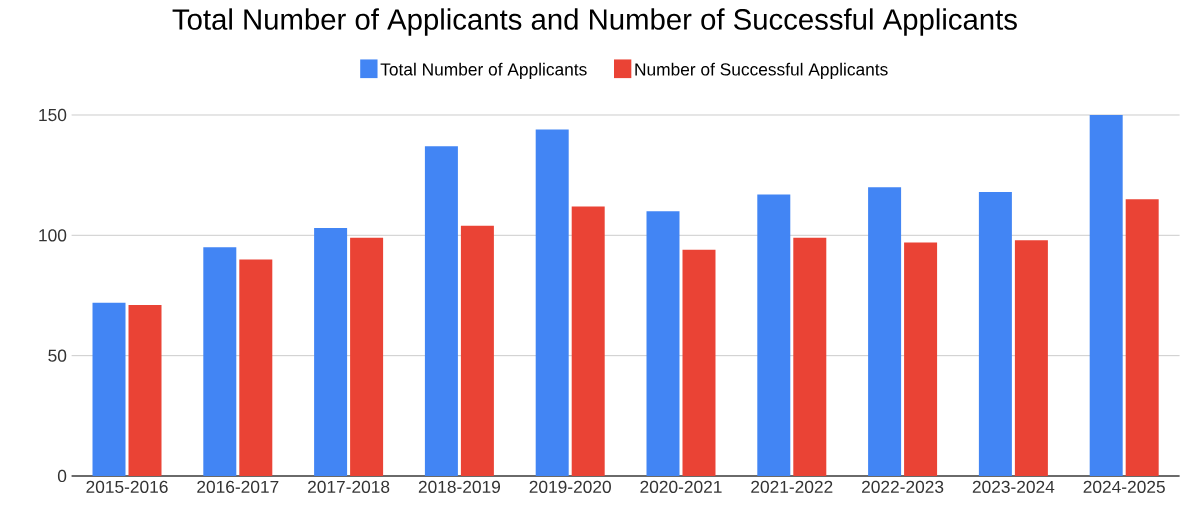 The width and height of the screenshot is (1190, 506). I want to click on x-tick-label: 2022-2023, so click(903, 486).